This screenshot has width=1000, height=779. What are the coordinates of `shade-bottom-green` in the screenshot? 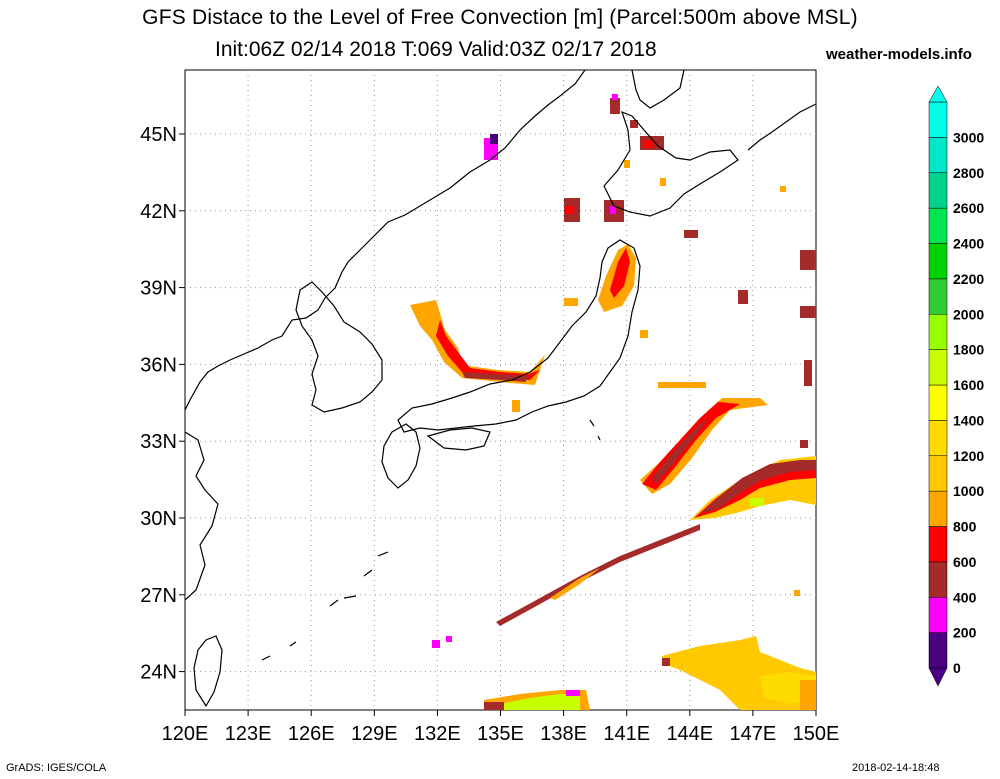 It's located at (540, 702).